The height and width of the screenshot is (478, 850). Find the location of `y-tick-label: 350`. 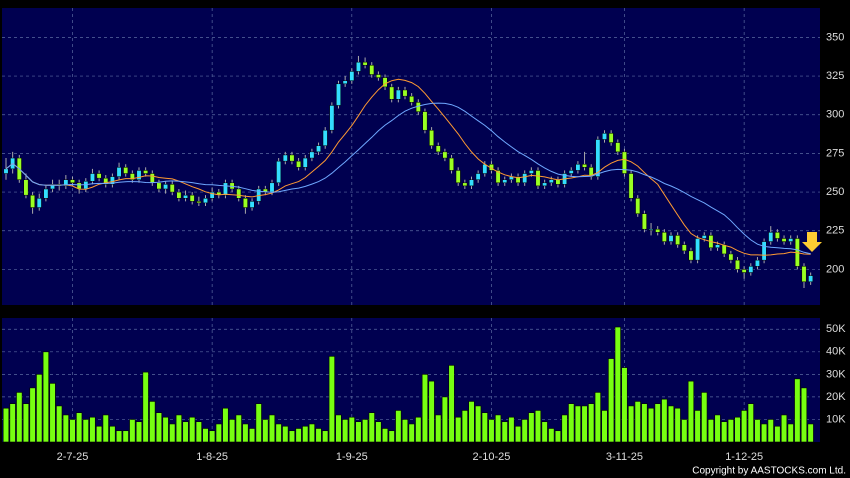

y-tick-label: 350 is located at coordinates (835, 37).